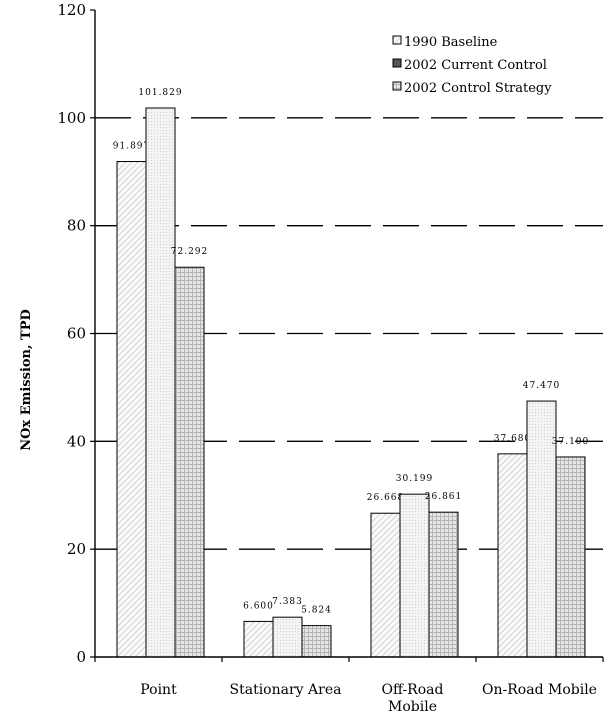 This screenshot has width=608, height=717. Describe the element at coordinates (475, 65) in the screenshot. I see `legend-label: 2002 Current Control` at that location.